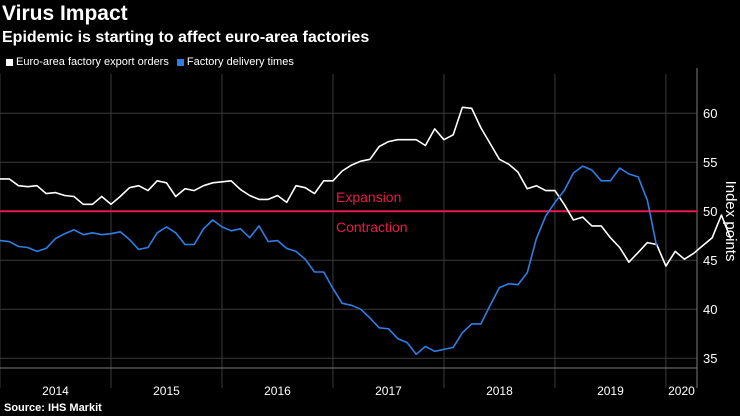 The height and width of the screenshot is (416, 740). Describe the element at coordinates (9, 62) in the screenshot. I see `legend-swatch-white` at that location.